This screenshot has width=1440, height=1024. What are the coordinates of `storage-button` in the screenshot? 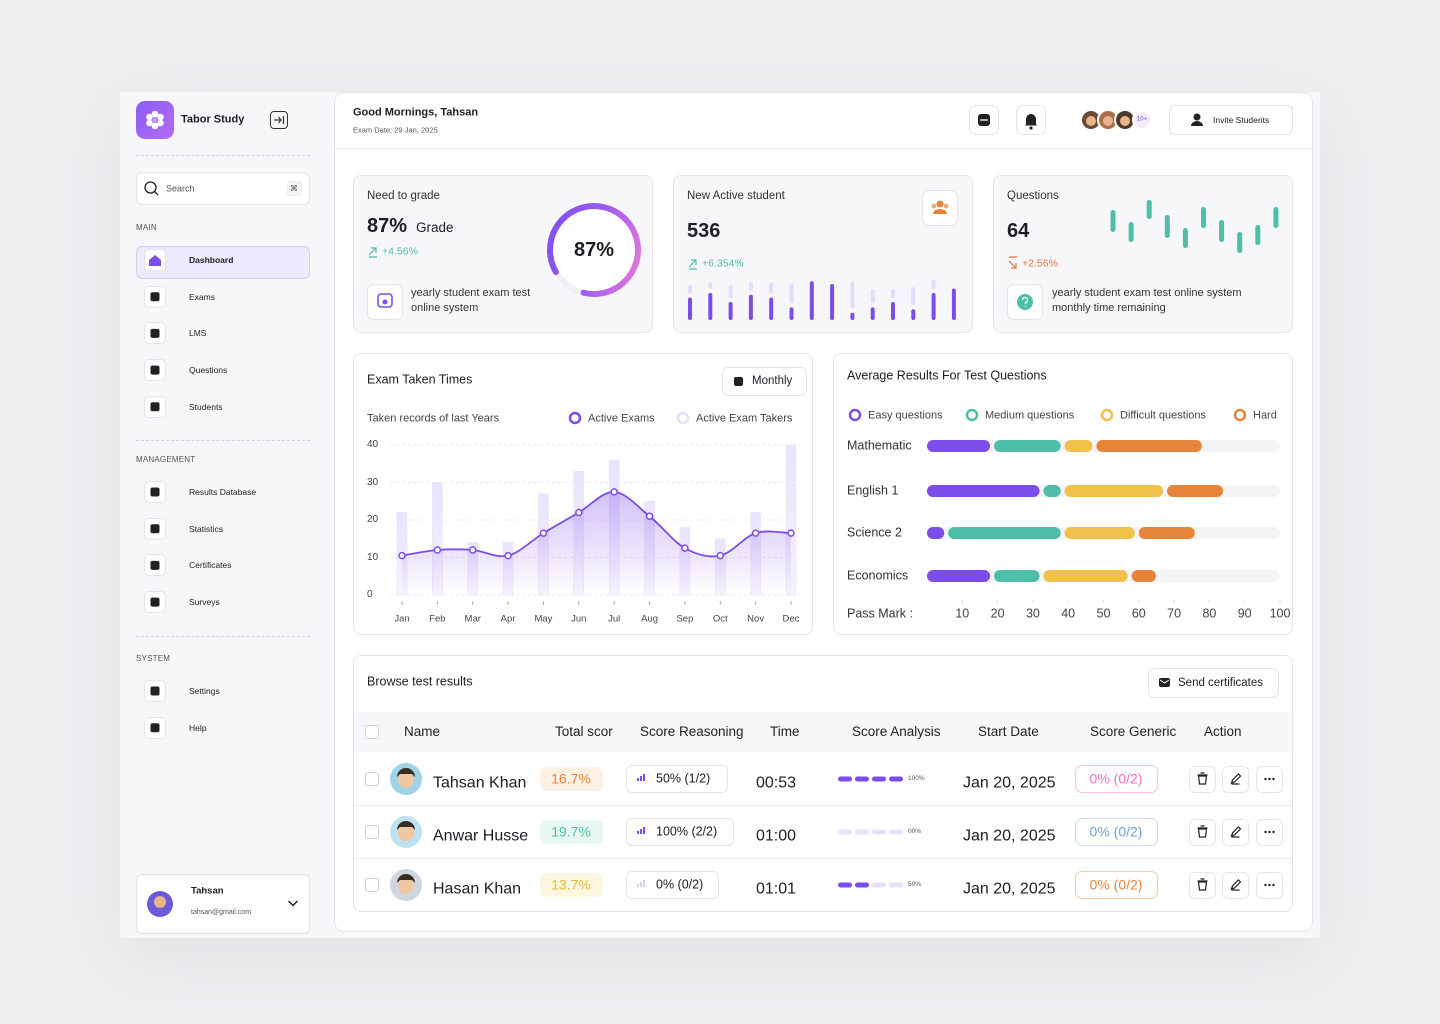 It's located at (984, 120).